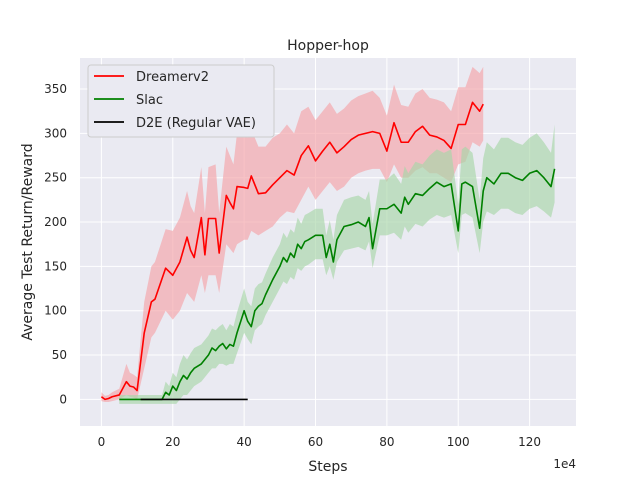 Image resolution: width=640 pixels, height=480 pixels. I want to click on legend: Dreamerv2 Slac D2E (Regular VAE), so click(181, 101).